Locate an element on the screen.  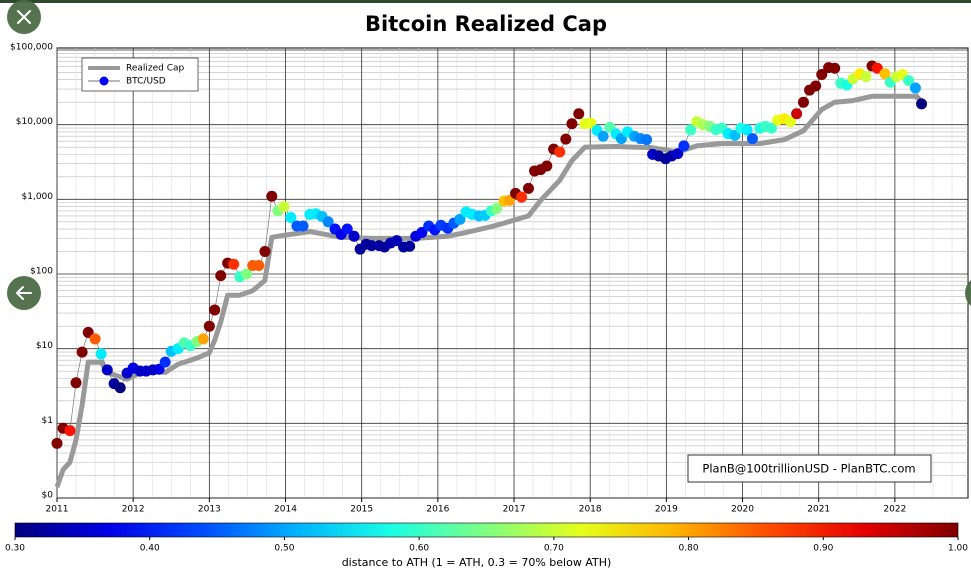
x-tick-label: 2016 is located at coordinates (437, 510).